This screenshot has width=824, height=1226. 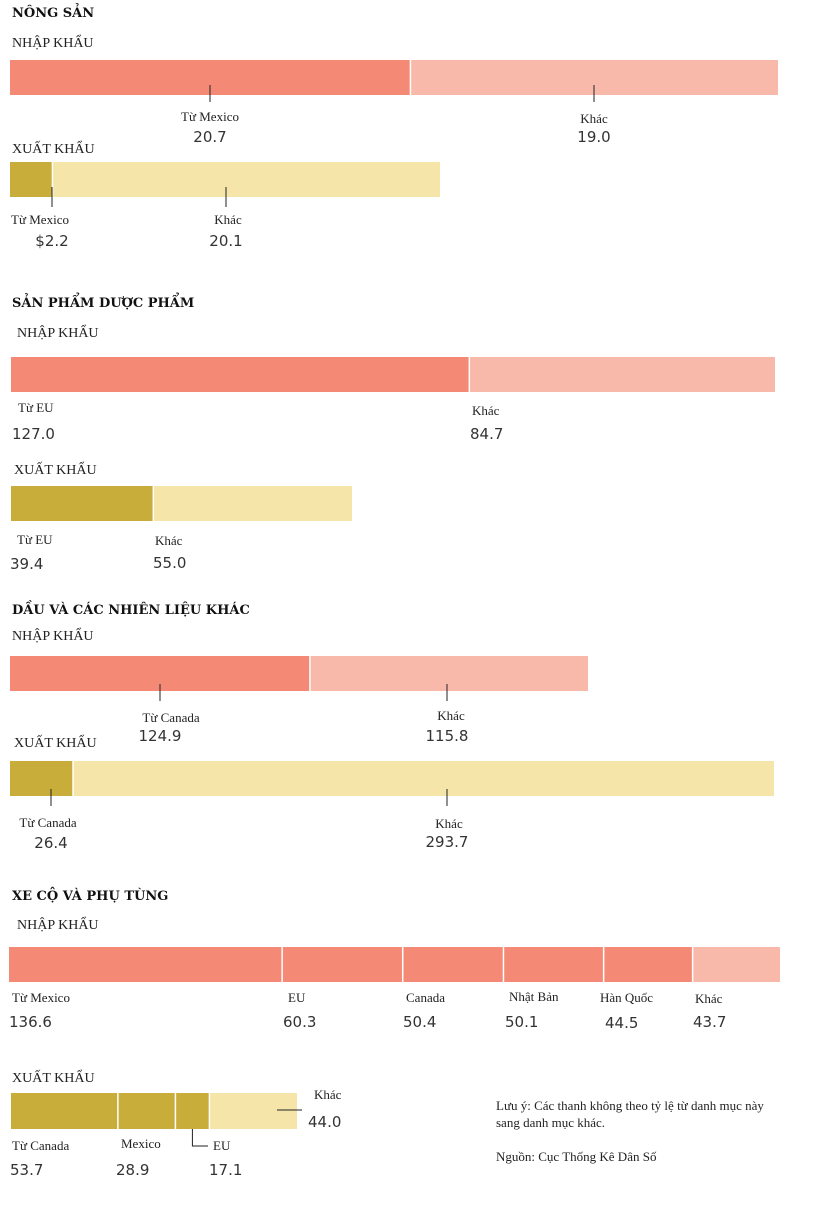 What do you see at coordinates (131, 609) in the screenshot?
I see `section-title: DẦU VÀ CÁC NHIÊN LIỆU KHÁC` at bounding box center [131, 609].